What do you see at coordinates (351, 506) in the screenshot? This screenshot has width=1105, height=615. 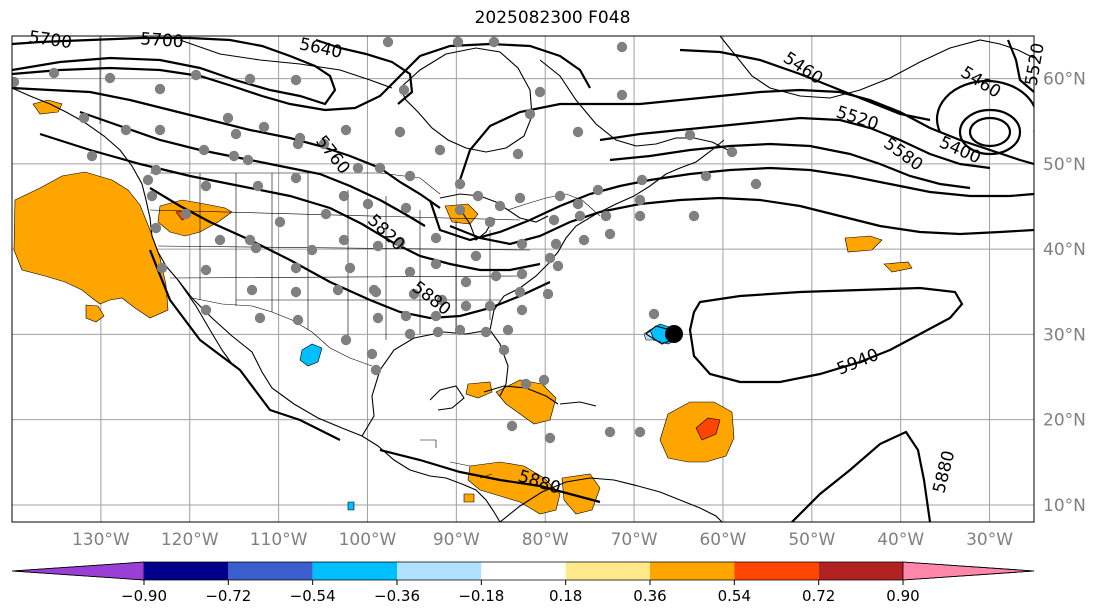 I see `anomaly-region-pacific-mexico` at bounding box center [351, 506].